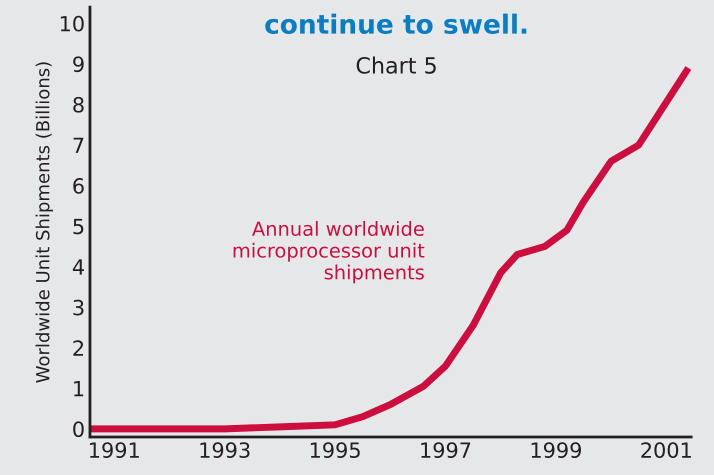 This screenshot has height=475, width=714. Describe the element at coordinates (79, 145) in the screenshot. I see `y-tick-label: 7` at that location.